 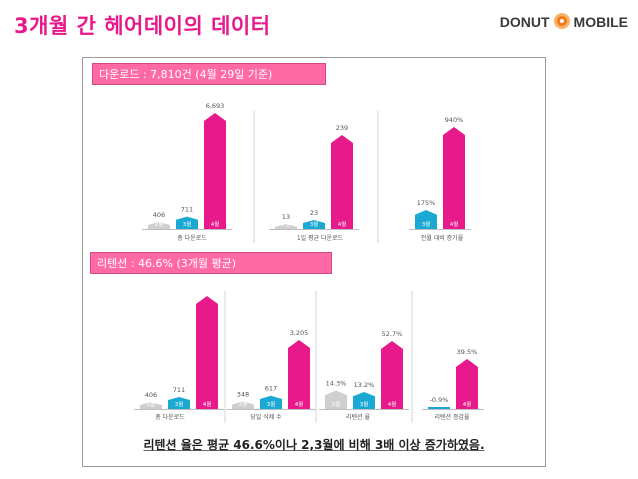 I want to click on chart-title: 당일 삭제 수, so click(x=266, y=417).